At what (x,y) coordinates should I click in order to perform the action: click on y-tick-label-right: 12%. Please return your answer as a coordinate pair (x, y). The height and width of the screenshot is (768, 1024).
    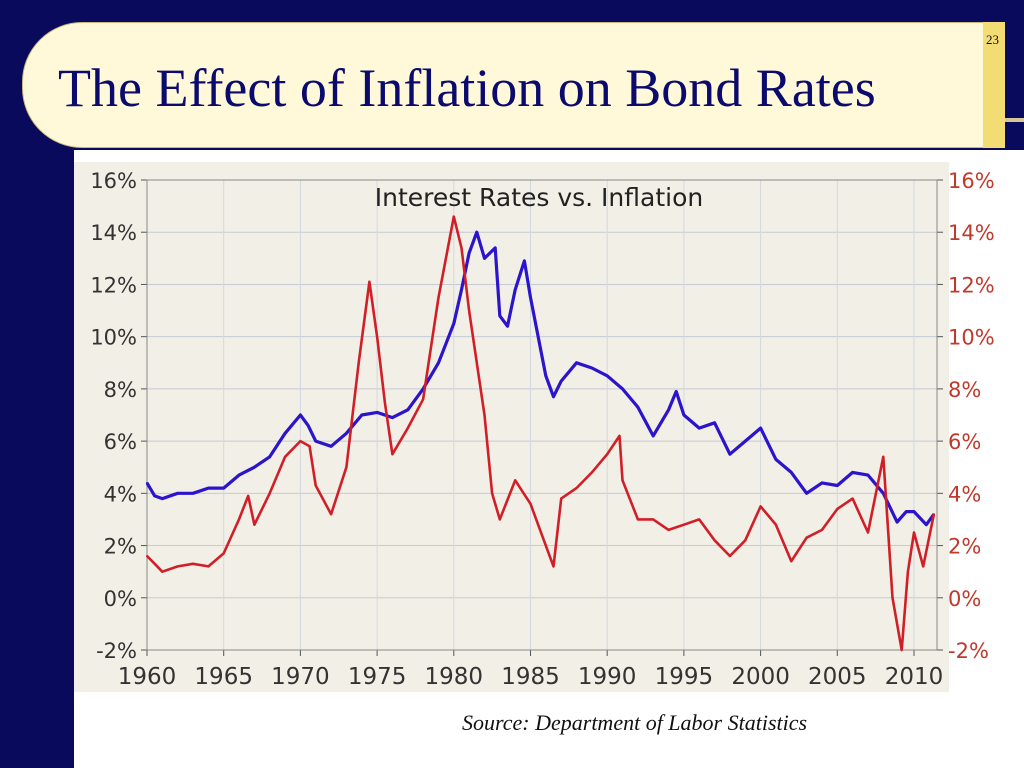
    Looking at the image, I should click on (971, 285).